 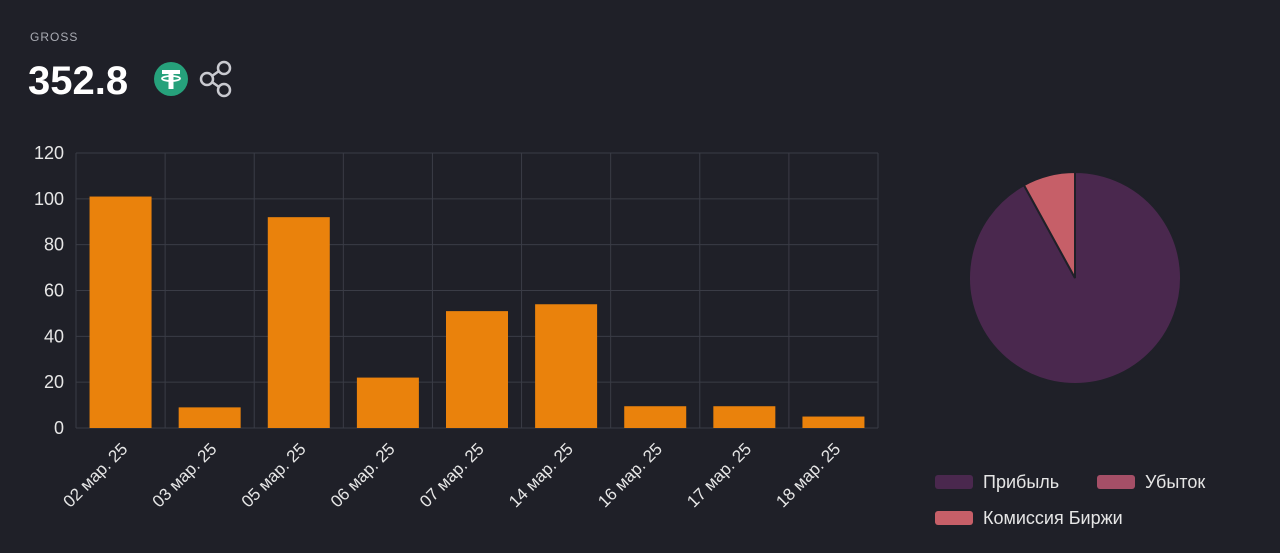 I want to click on legend-label: Убыток, so click(x=1175, y=482).